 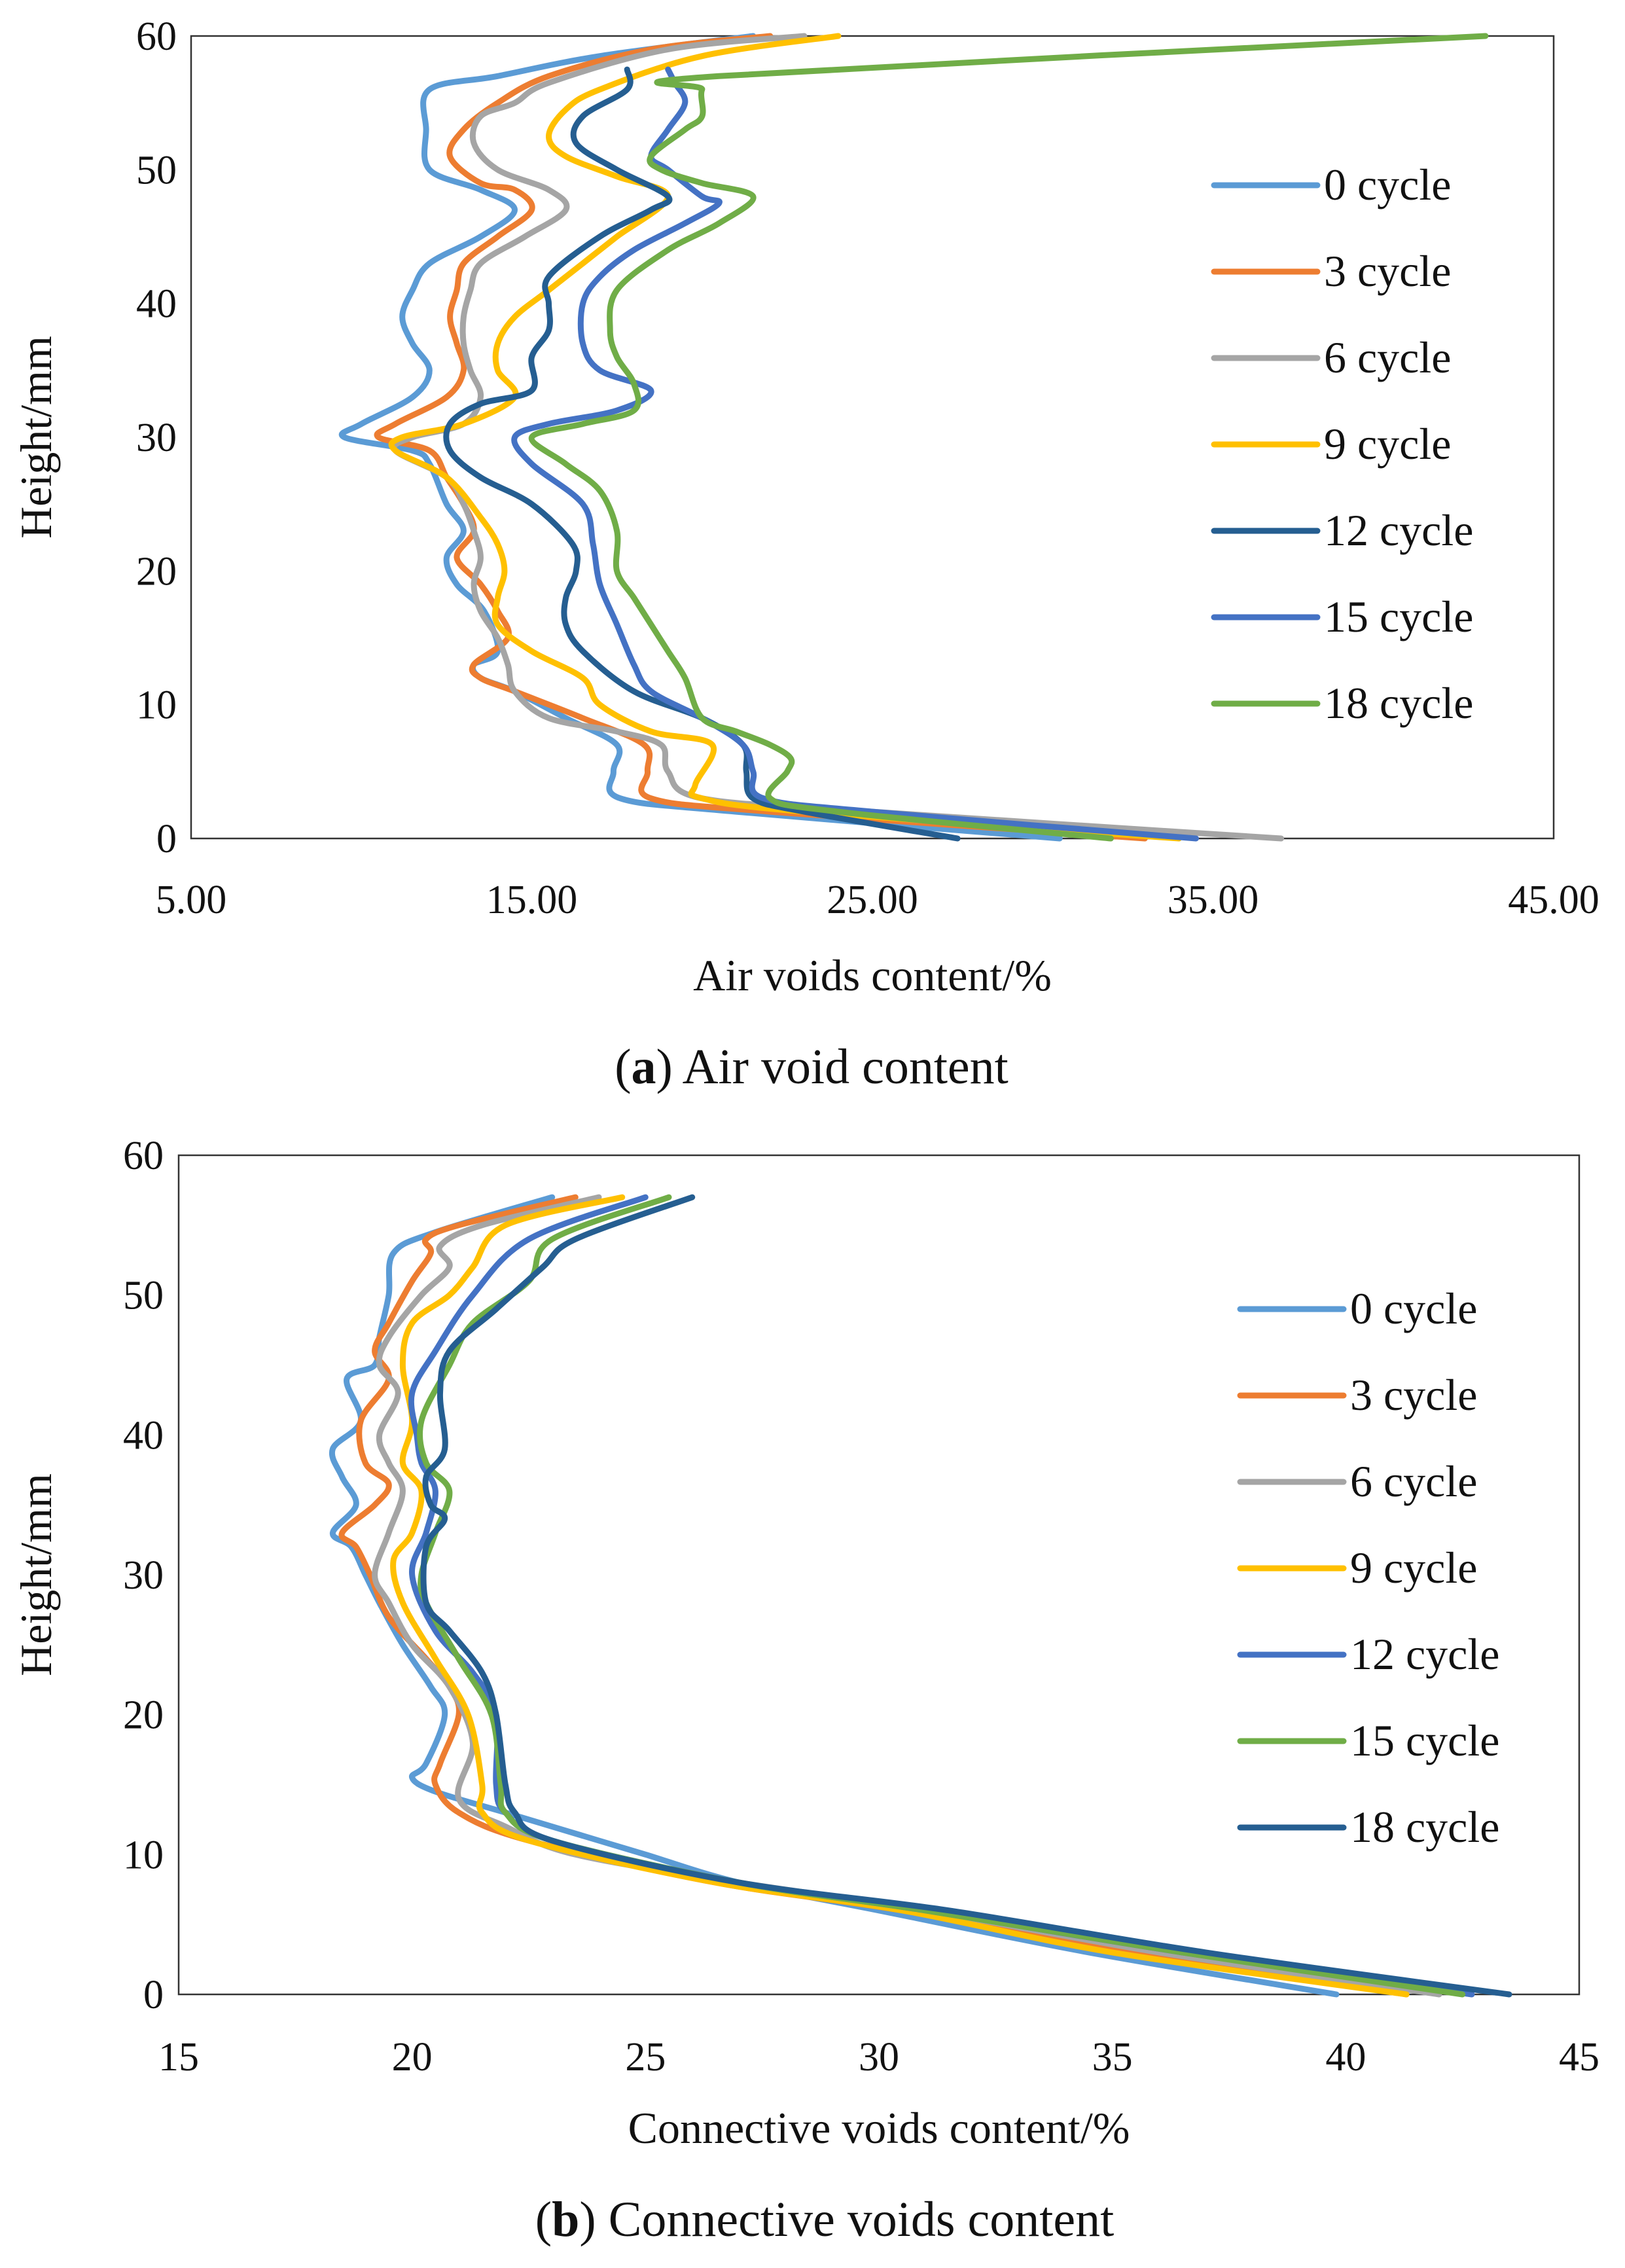 What do you see at coordinates (1579, 2057) in the screenshot?
I see `x-tick-label: 45` at bounding box center [1579, 2057].